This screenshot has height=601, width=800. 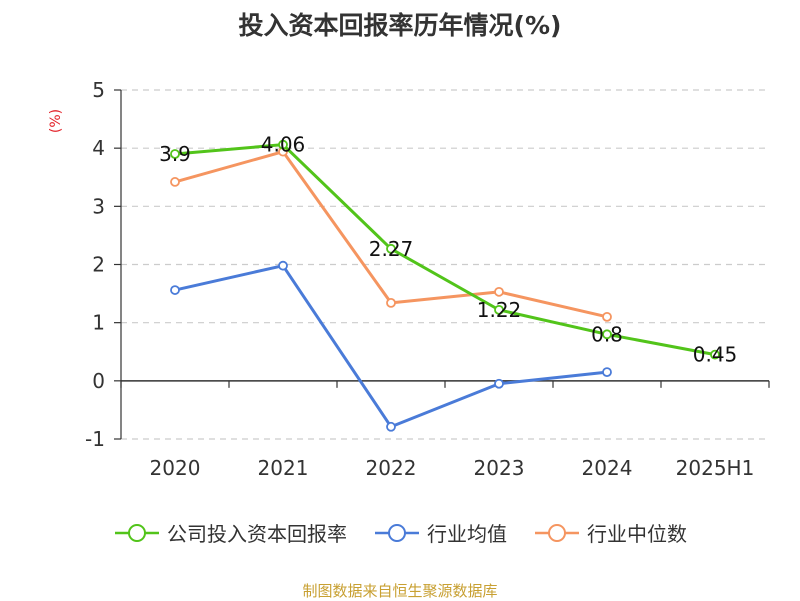 I want to click on legend: 公司投入资本回报率 行业均值 行业中位数, so click(x=400, y=532).